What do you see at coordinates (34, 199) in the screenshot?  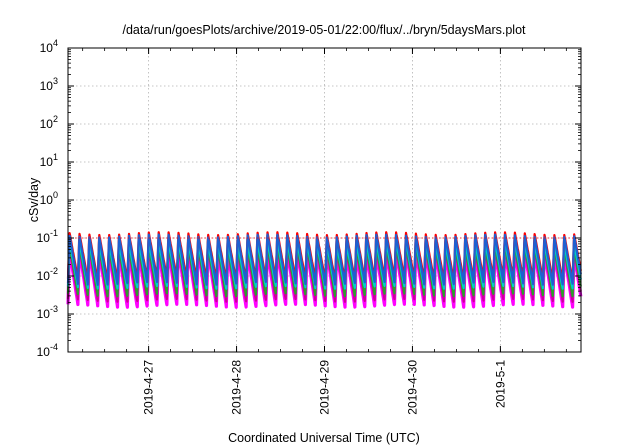 I see `y-axis-title: cSv/day` at bounding box center [34, 199].